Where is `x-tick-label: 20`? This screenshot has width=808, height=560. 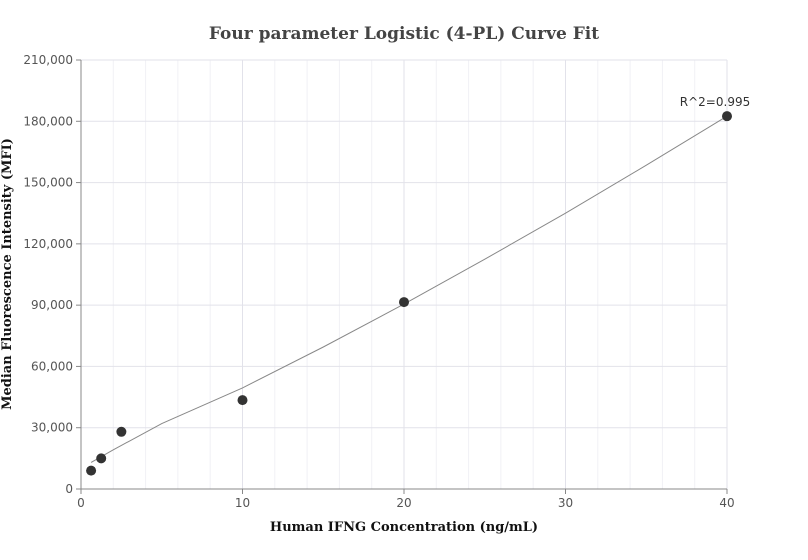
x-tick-label: 20 is located at coordinates (403, 503).